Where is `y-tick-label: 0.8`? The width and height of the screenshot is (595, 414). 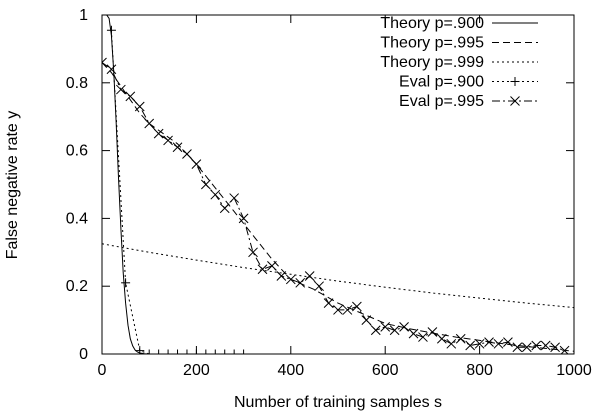
y-tick-label: 0.8 is located at coordinates (77, 83).